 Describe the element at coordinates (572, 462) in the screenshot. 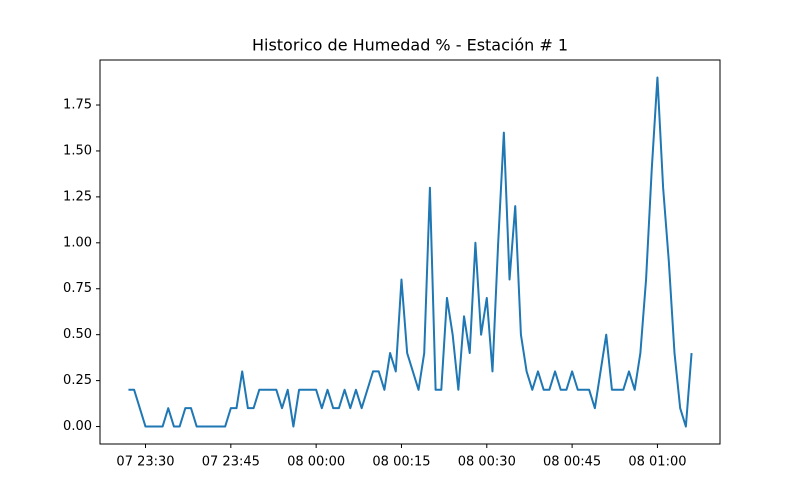

I see `x-tick-label: 08 00:45` at that location.